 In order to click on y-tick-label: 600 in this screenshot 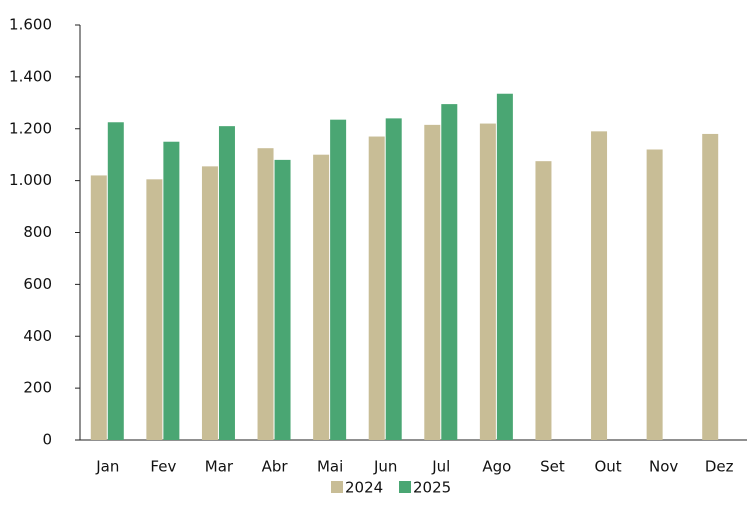, I will do `click(37, 284)`.